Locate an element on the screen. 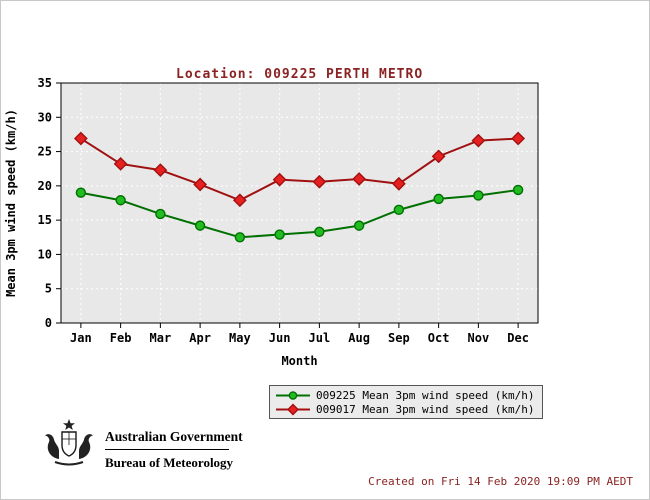 The height and width of the screenshot is (500, 650). legend-label: 009225 Mean 3pm wind speed (km/h) is located at coordinates (425, 395).